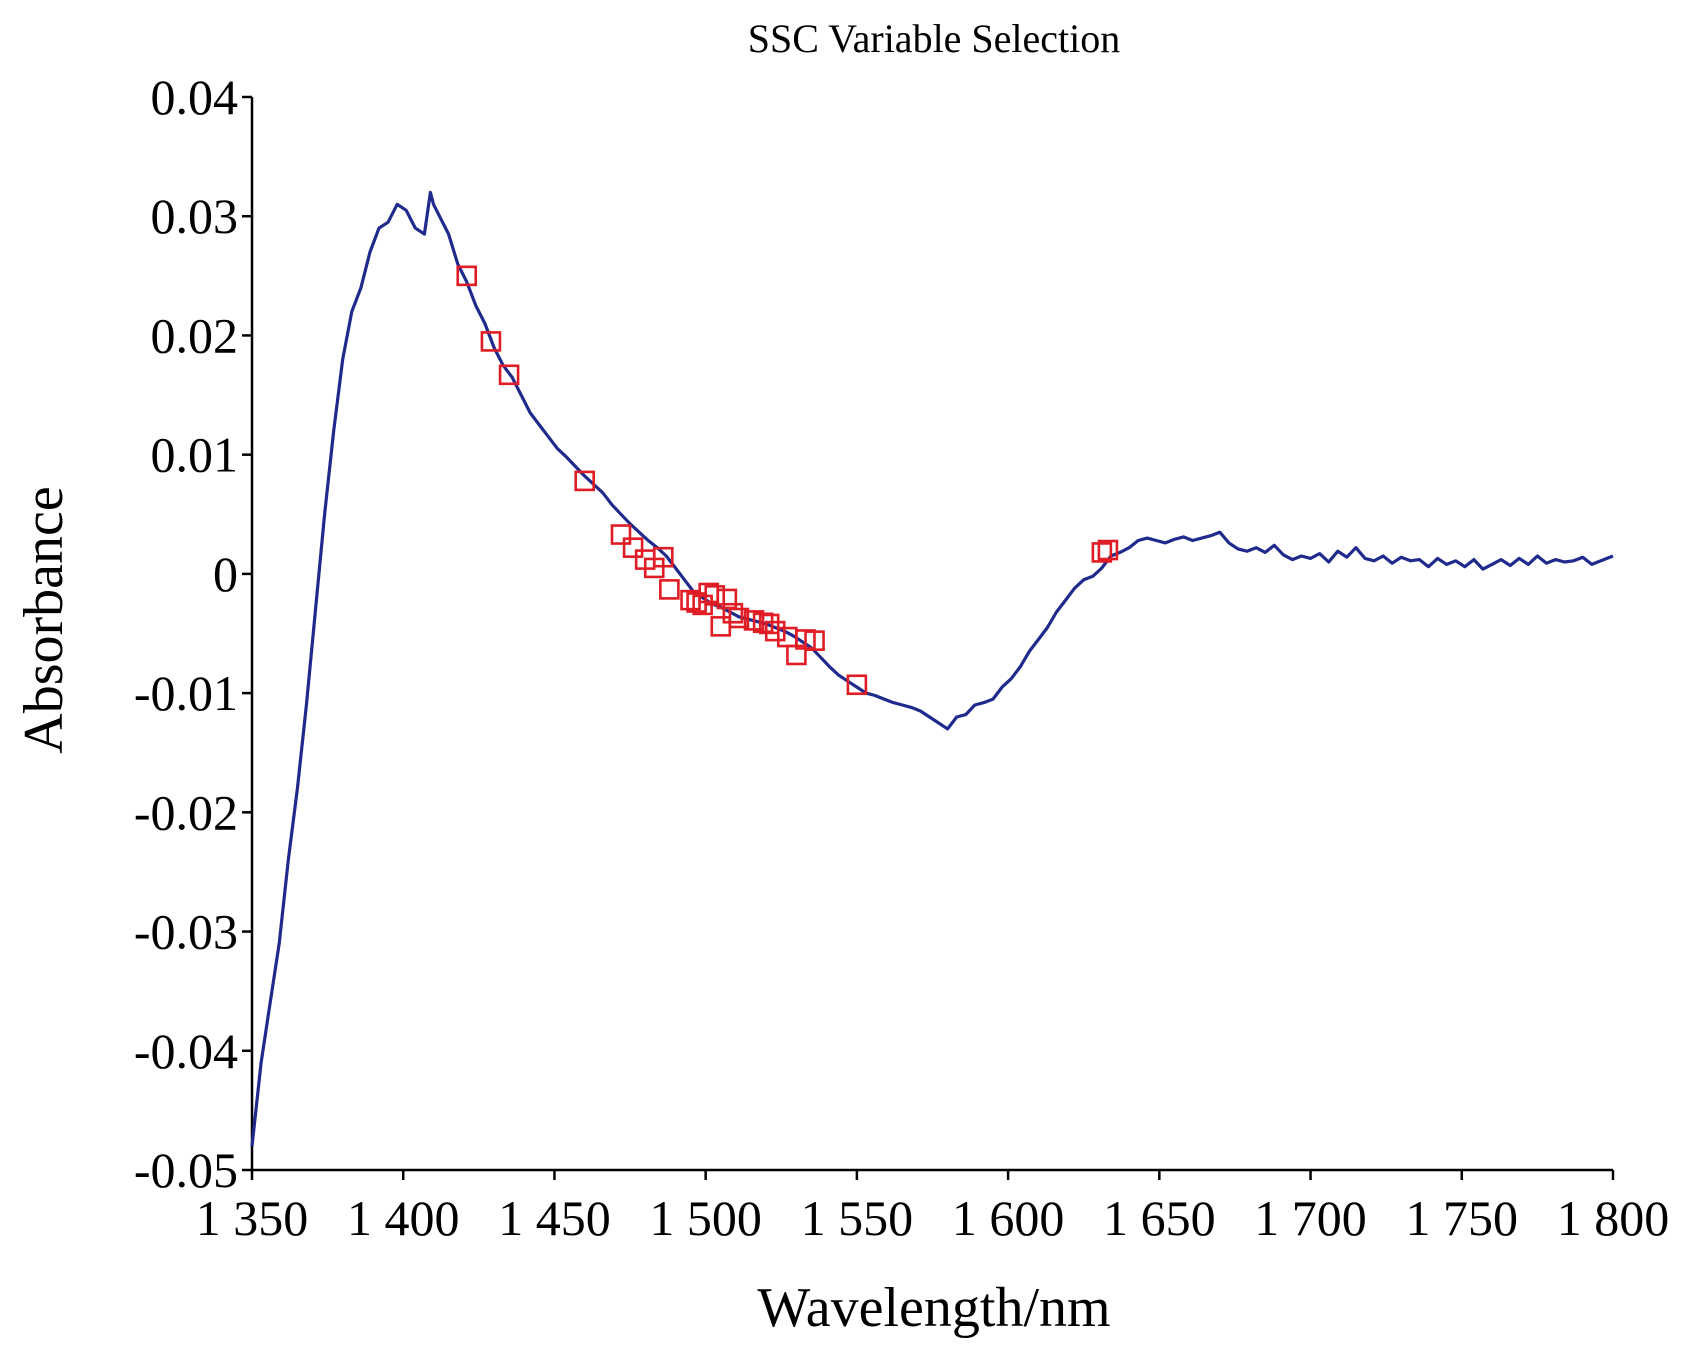 The height and width of the screenshot is (1349, 1681). What do you see at coordinates (252, 1218) in the screenshot?
I see `x-tick-label: 1 350` at bounding box center [252, 1218].